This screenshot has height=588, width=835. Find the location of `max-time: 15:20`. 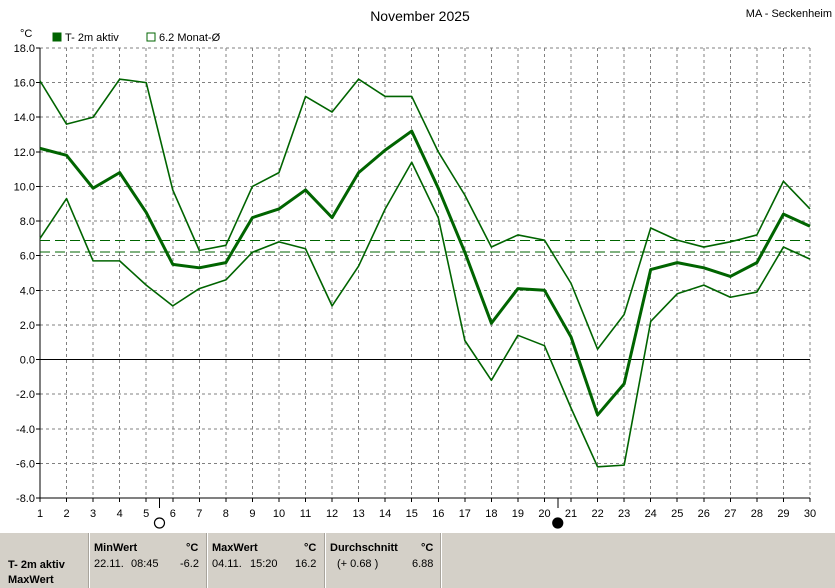

max-time: 15:20 is located at coordinates (264, 564).